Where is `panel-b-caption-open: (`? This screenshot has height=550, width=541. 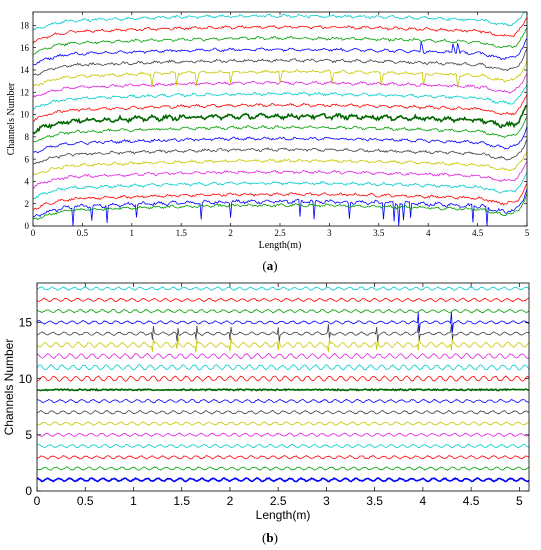
panel-b-caption-open: ( is located at coordinates (264, 537).